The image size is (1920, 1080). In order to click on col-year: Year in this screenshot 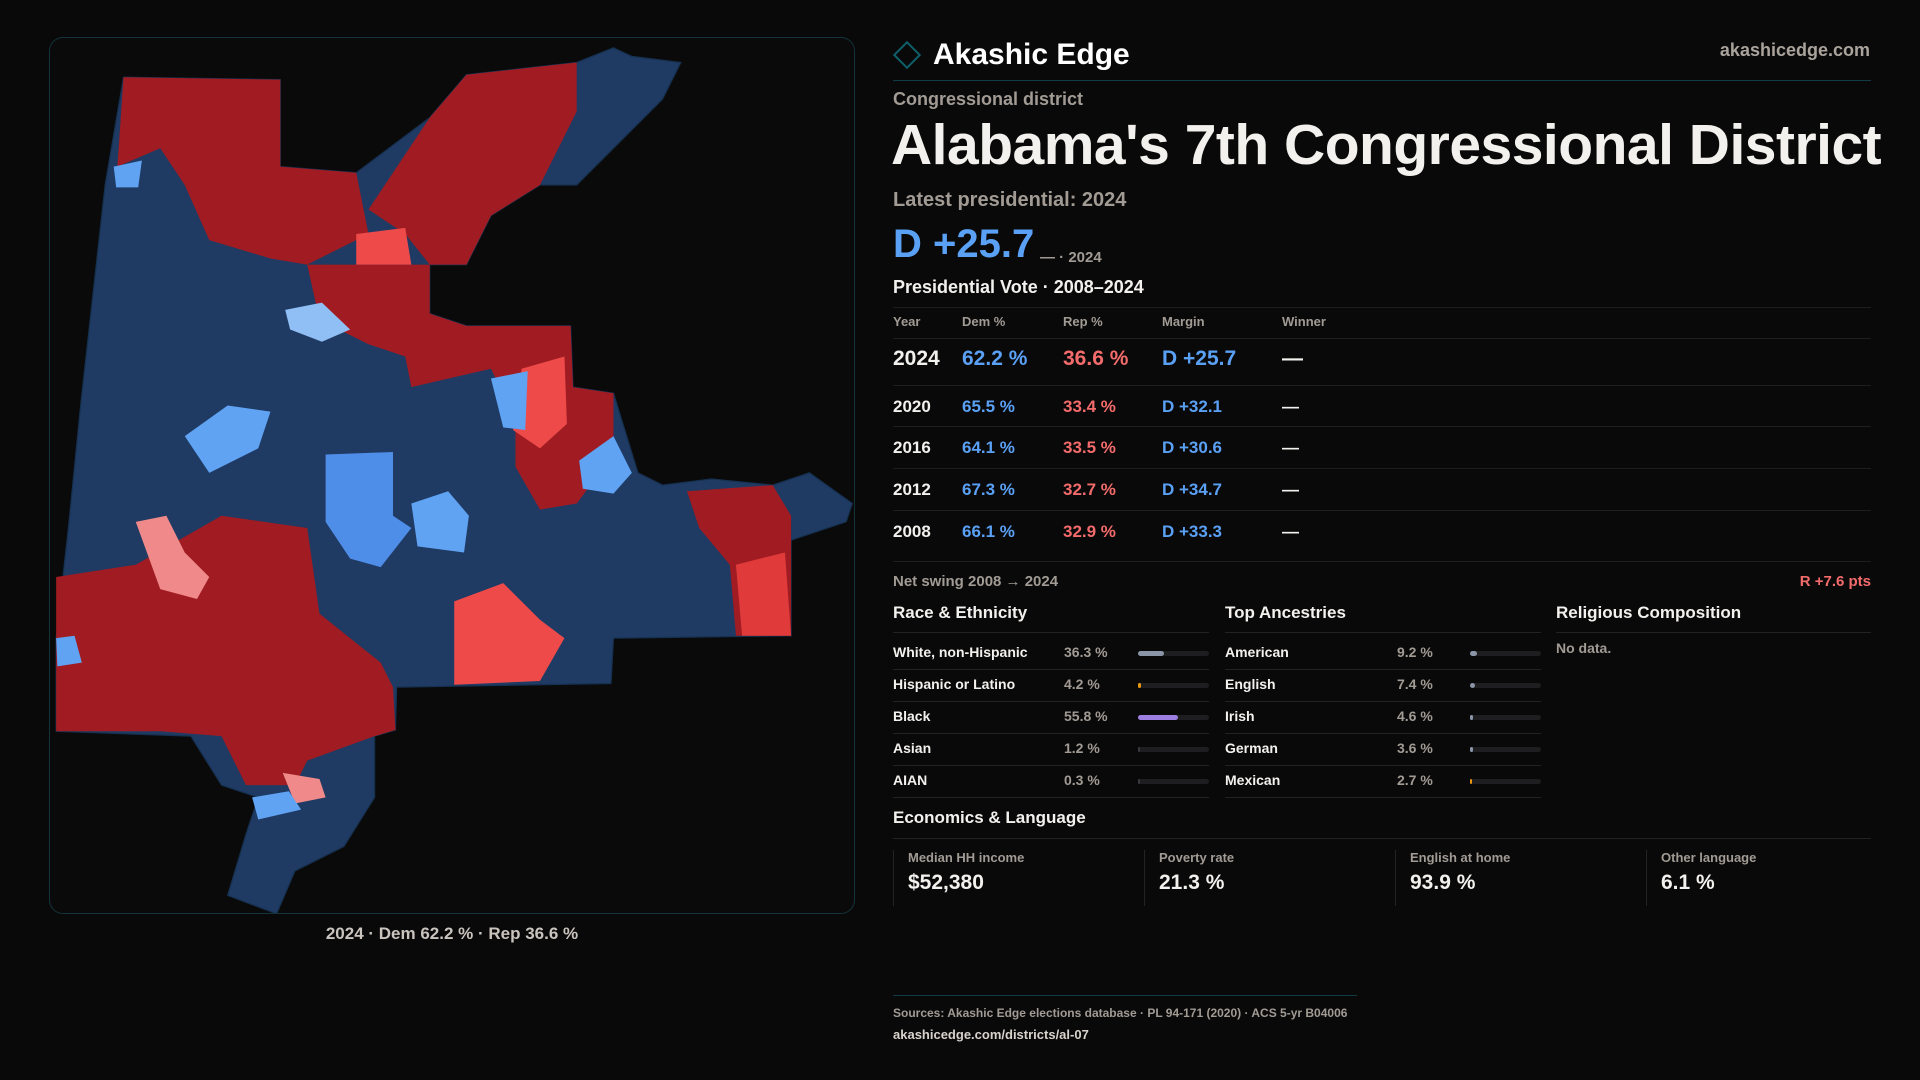, I will do `click(907, 321)`.